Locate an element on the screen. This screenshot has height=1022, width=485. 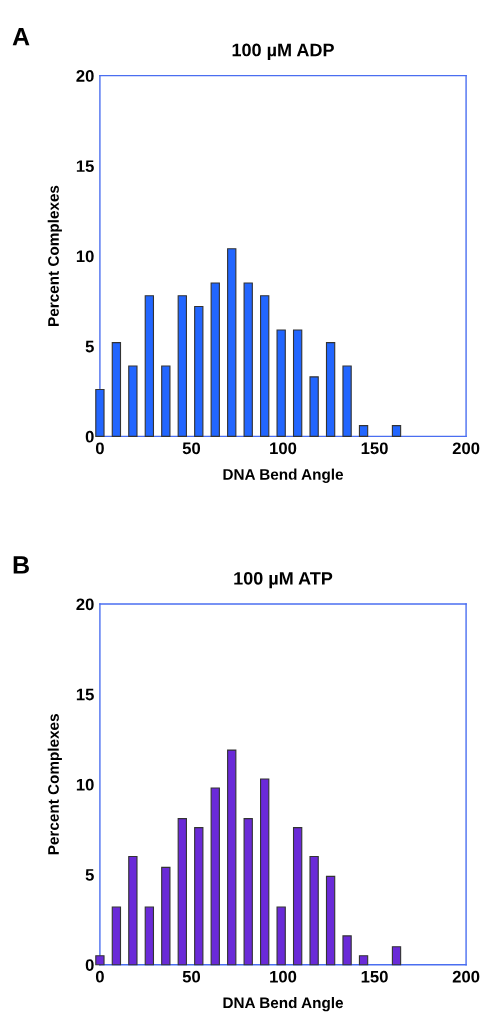
chart-title: 100 µM ADP is located at coordinates (283, 51).